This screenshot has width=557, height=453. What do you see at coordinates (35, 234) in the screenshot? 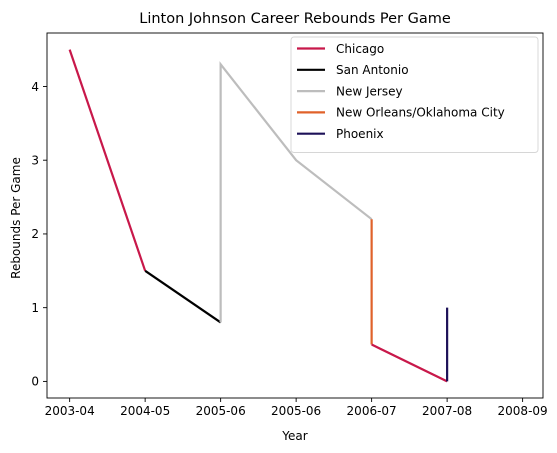
I see `y-tick-label: 2` at bounding box center [35, 234].